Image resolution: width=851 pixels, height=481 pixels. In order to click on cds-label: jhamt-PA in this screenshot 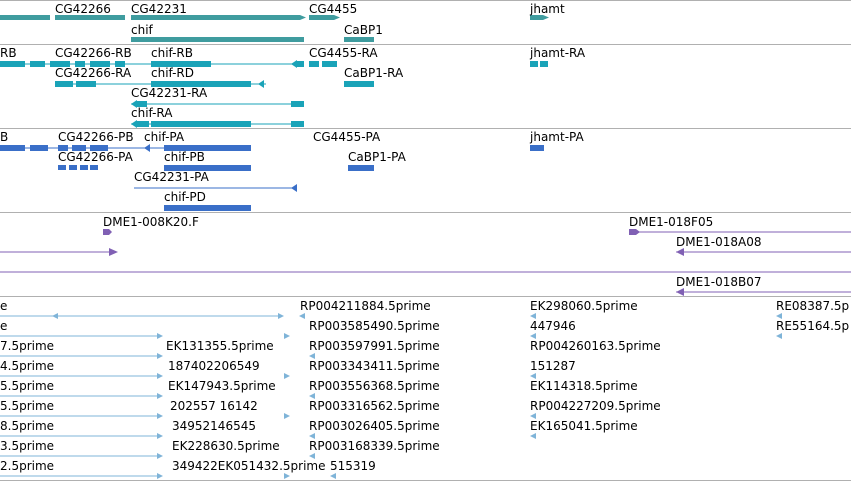, I will do `click(556, 137)`.